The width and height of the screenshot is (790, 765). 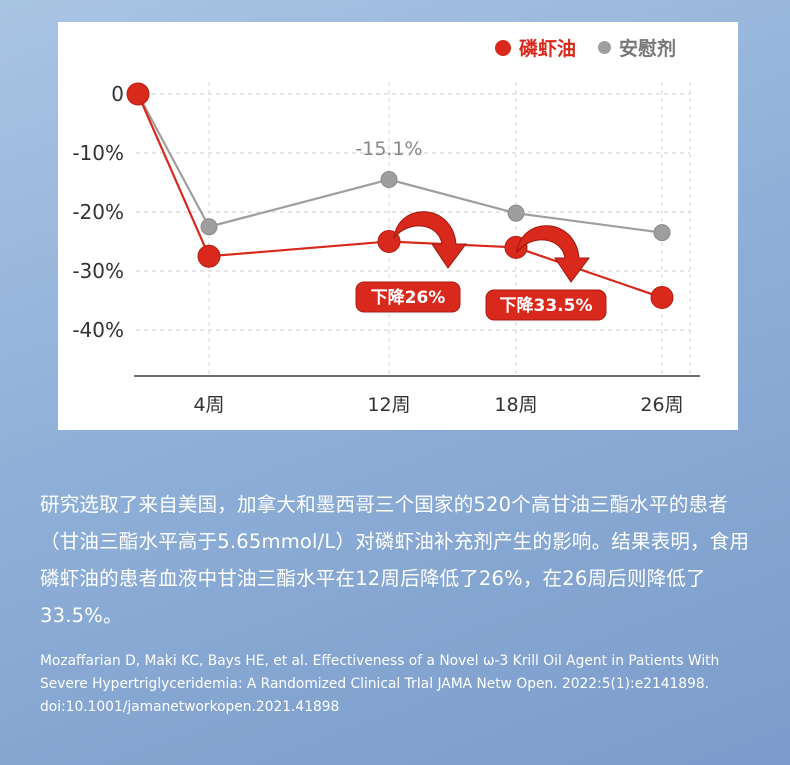 I want to click on annotation-placebo-12w: -15.1%, so click(x=388, y=149).